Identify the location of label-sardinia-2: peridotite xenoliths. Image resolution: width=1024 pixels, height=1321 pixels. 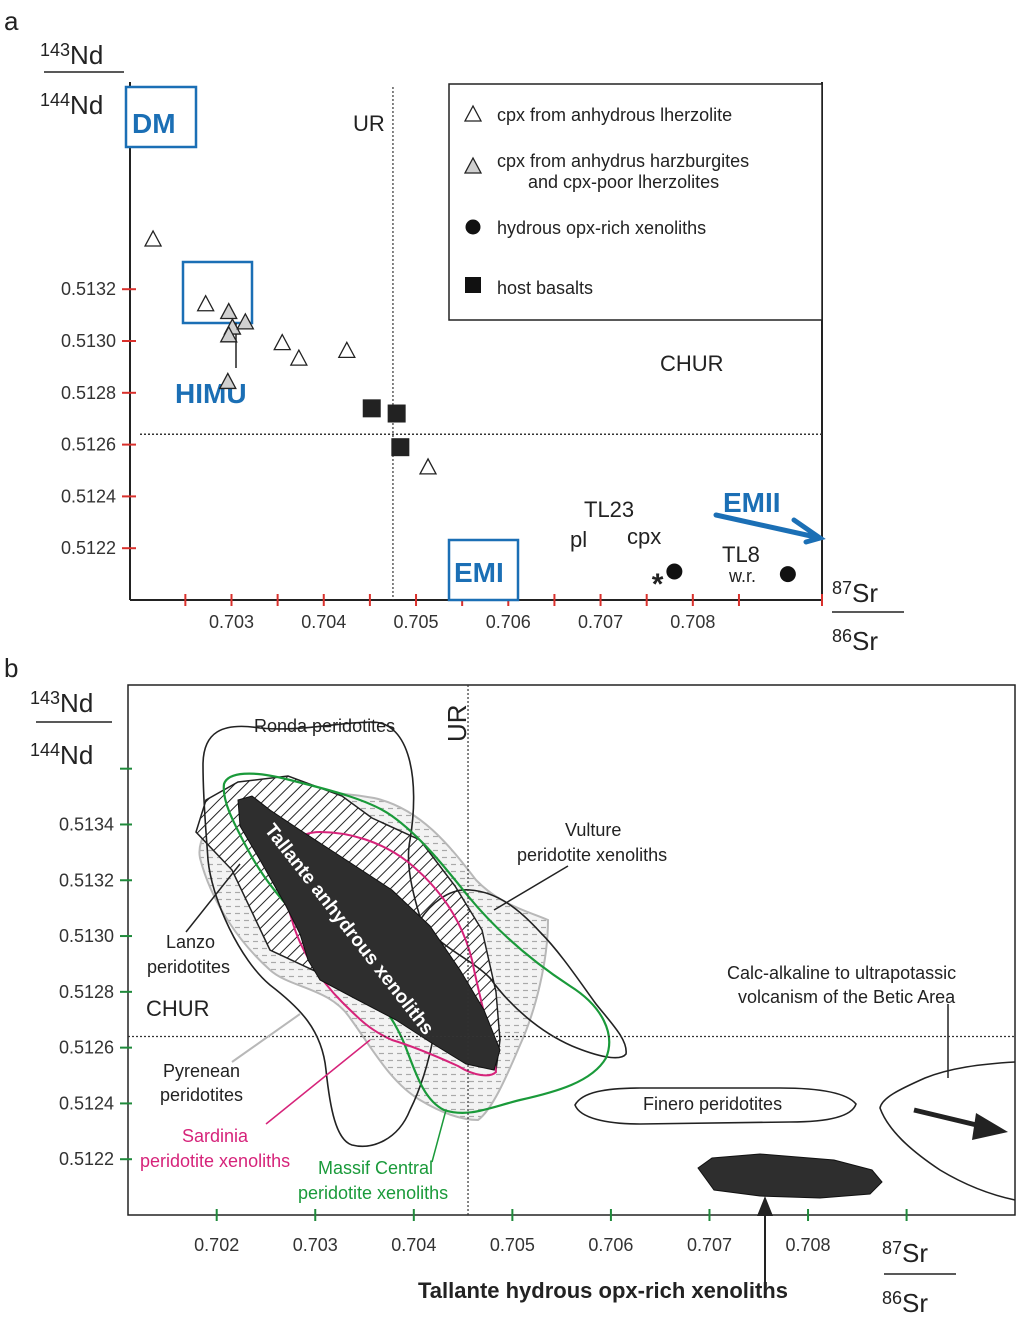
(215, 1161).